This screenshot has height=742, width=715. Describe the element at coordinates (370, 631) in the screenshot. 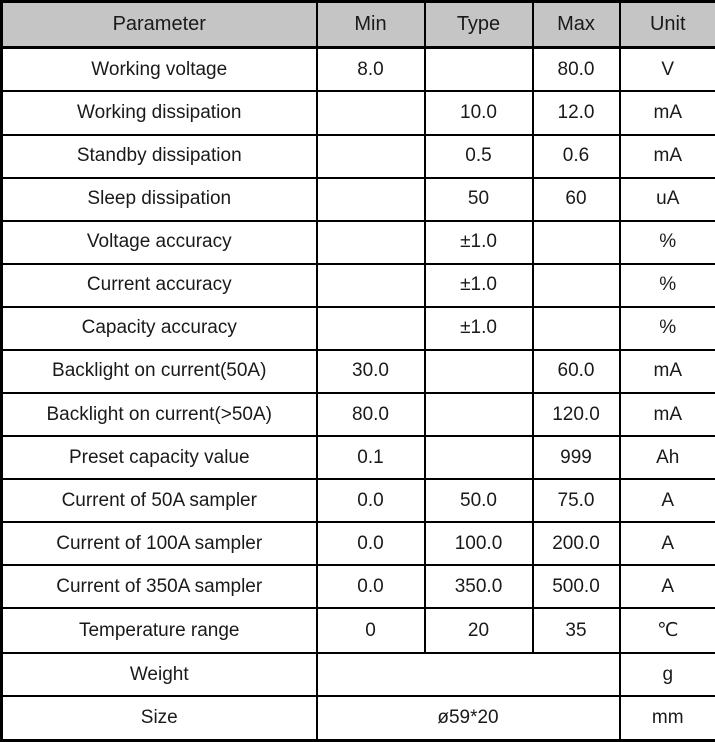

I see `min-cell: 0` at that location.